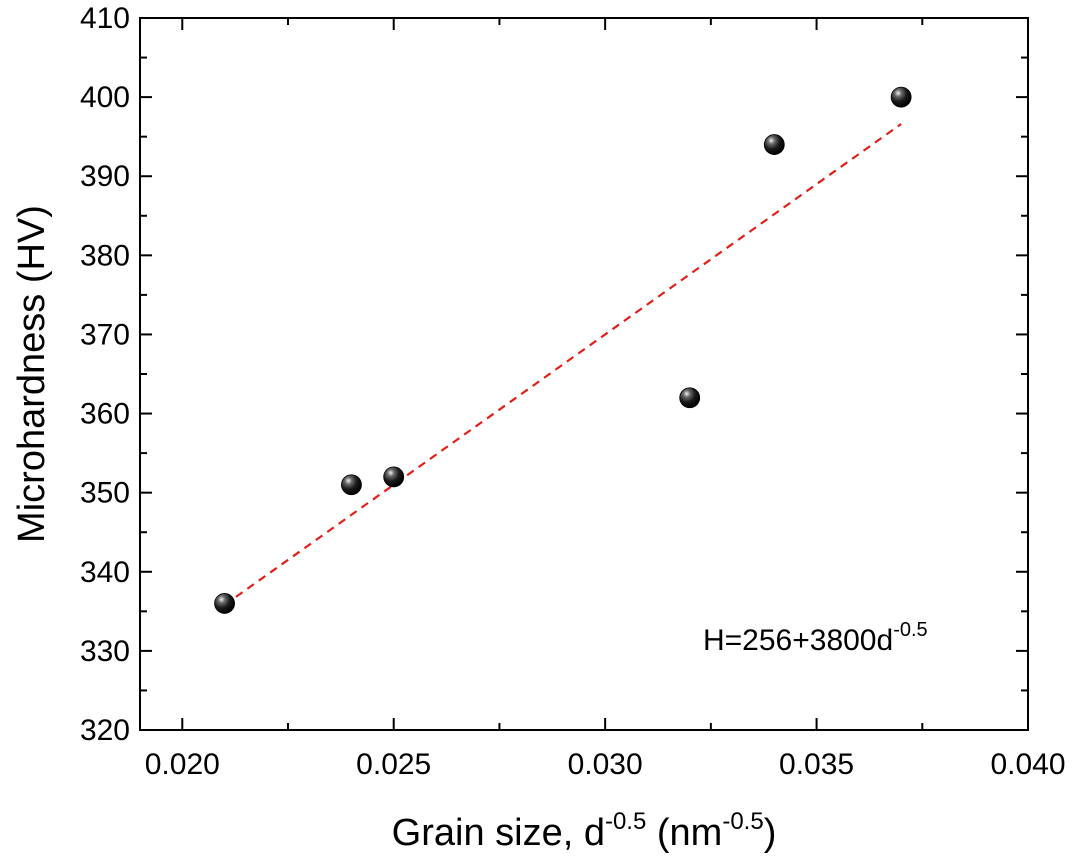 The height and width of the screenshot is (863, 1080). What do you see at coordinates (105, 374) in the screenshot?
I see `y-axis-tick-labels: 320 330 340 350 360 370 380 390 400 410` at bounding box center [105, 374].